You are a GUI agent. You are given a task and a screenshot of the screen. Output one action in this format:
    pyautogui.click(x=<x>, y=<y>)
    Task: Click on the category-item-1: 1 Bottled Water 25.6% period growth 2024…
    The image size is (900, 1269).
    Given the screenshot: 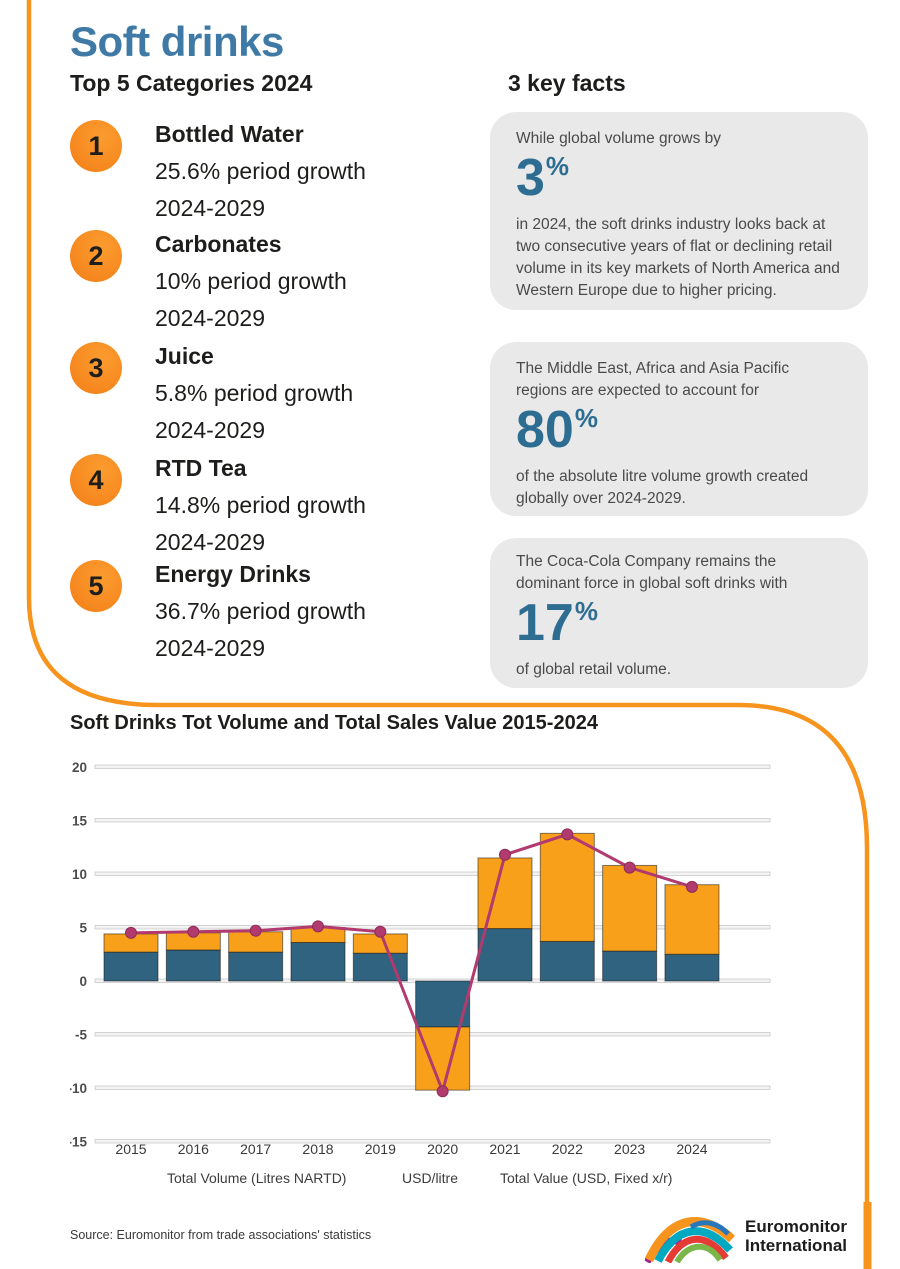 What is the action you would take?
    pyautogui.click(x=270, y=171)
    